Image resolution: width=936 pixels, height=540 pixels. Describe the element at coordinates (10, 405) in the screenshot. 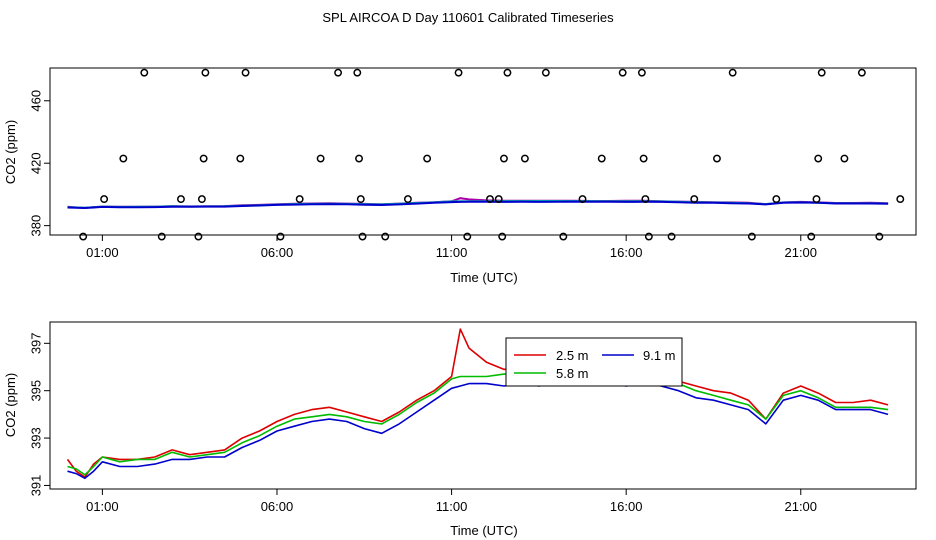

I see `bottom-y-axis-label: CO2 (ppm)` at that location.